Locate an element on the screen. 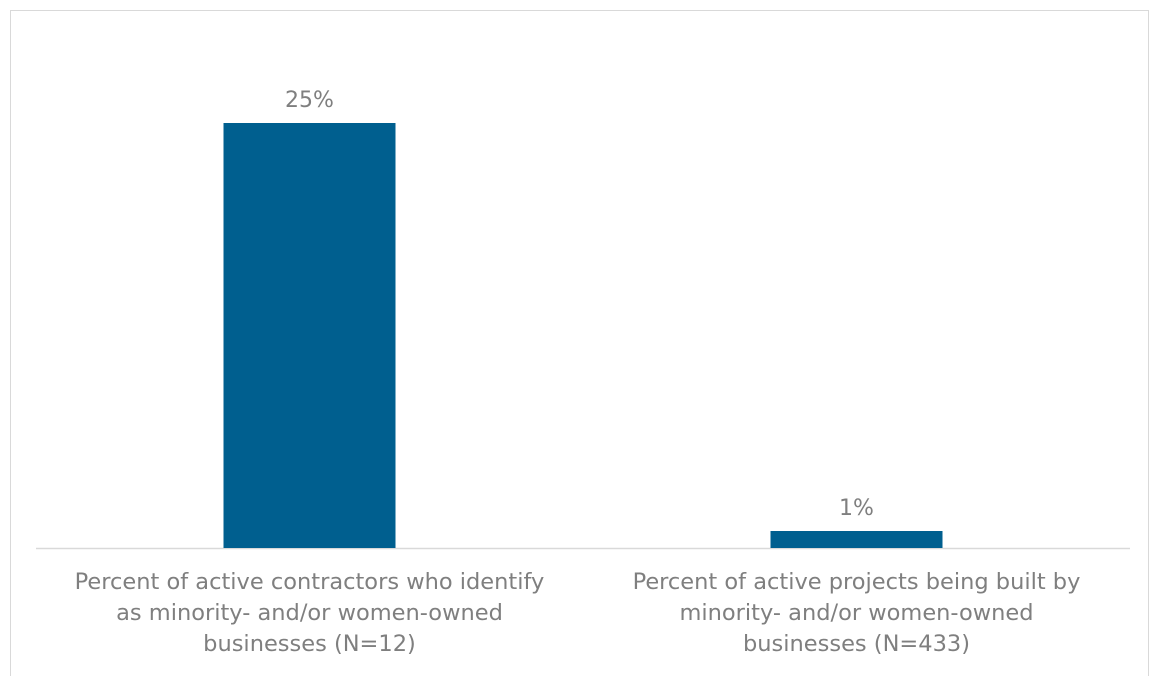 This screenshot has height=677, width=1151. data-label-1: 25% is located at coordinates (309, 100).